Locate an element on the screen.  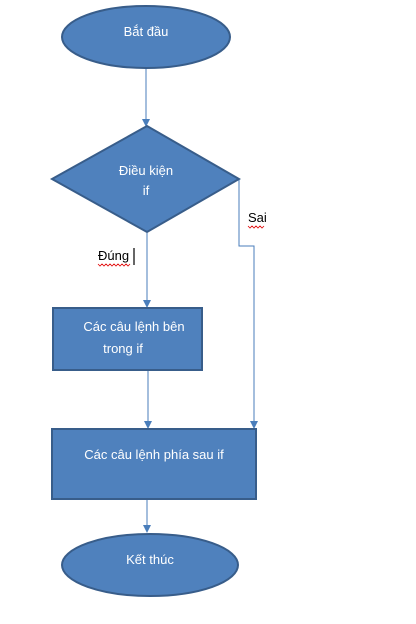
condition-node: Điều kiện if is located at coordinates (145, 179).